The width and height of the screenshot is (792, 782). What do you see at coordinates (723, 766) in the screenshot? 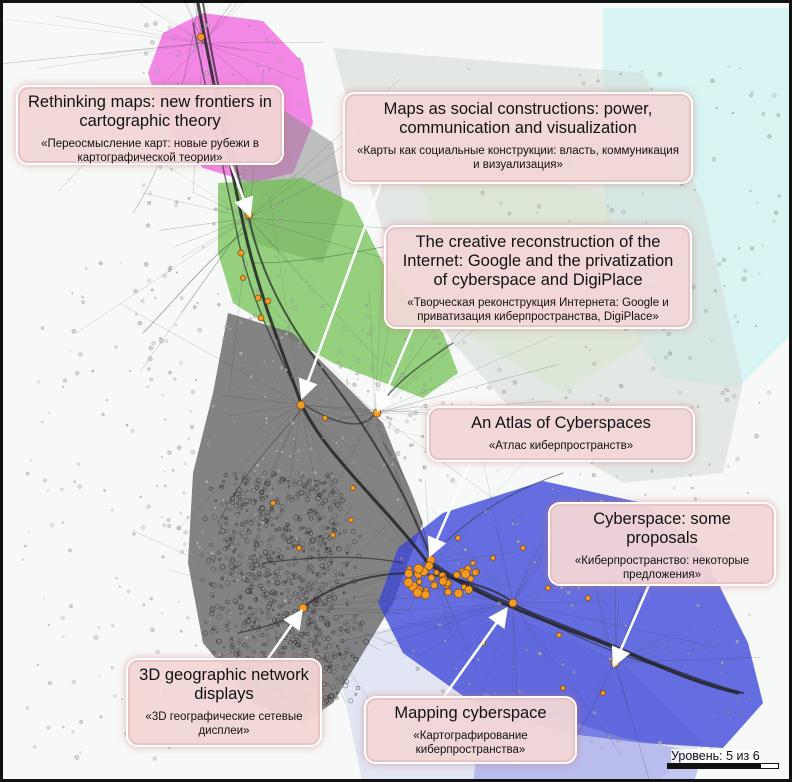
I see `zoom-level-scale` at bounding box center [723, 766].